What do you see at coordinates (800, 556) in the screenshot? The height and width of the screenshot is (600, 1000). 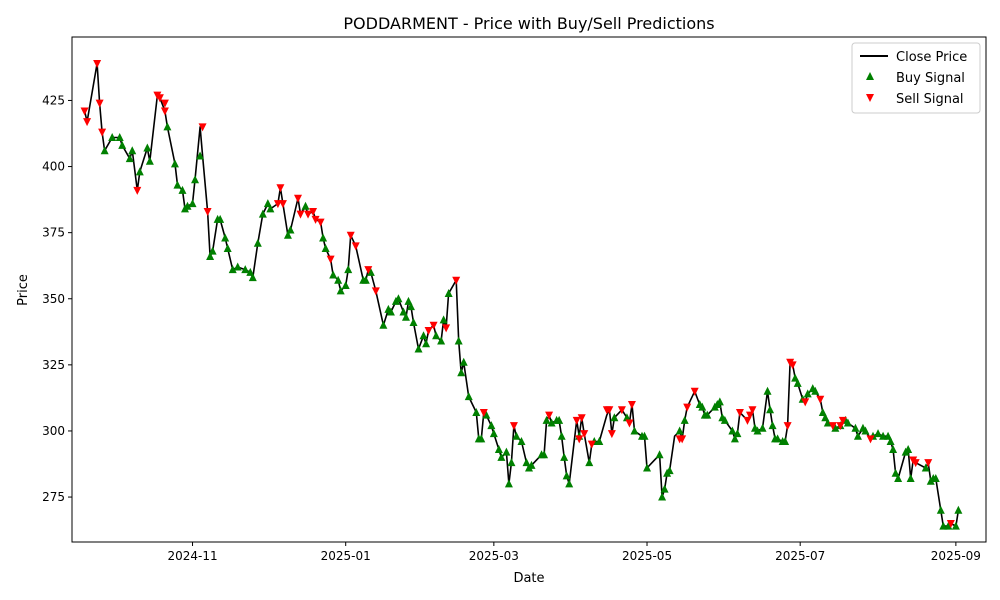 I see `x-tick-label: 2025-07` at bounding box center [800, 556].